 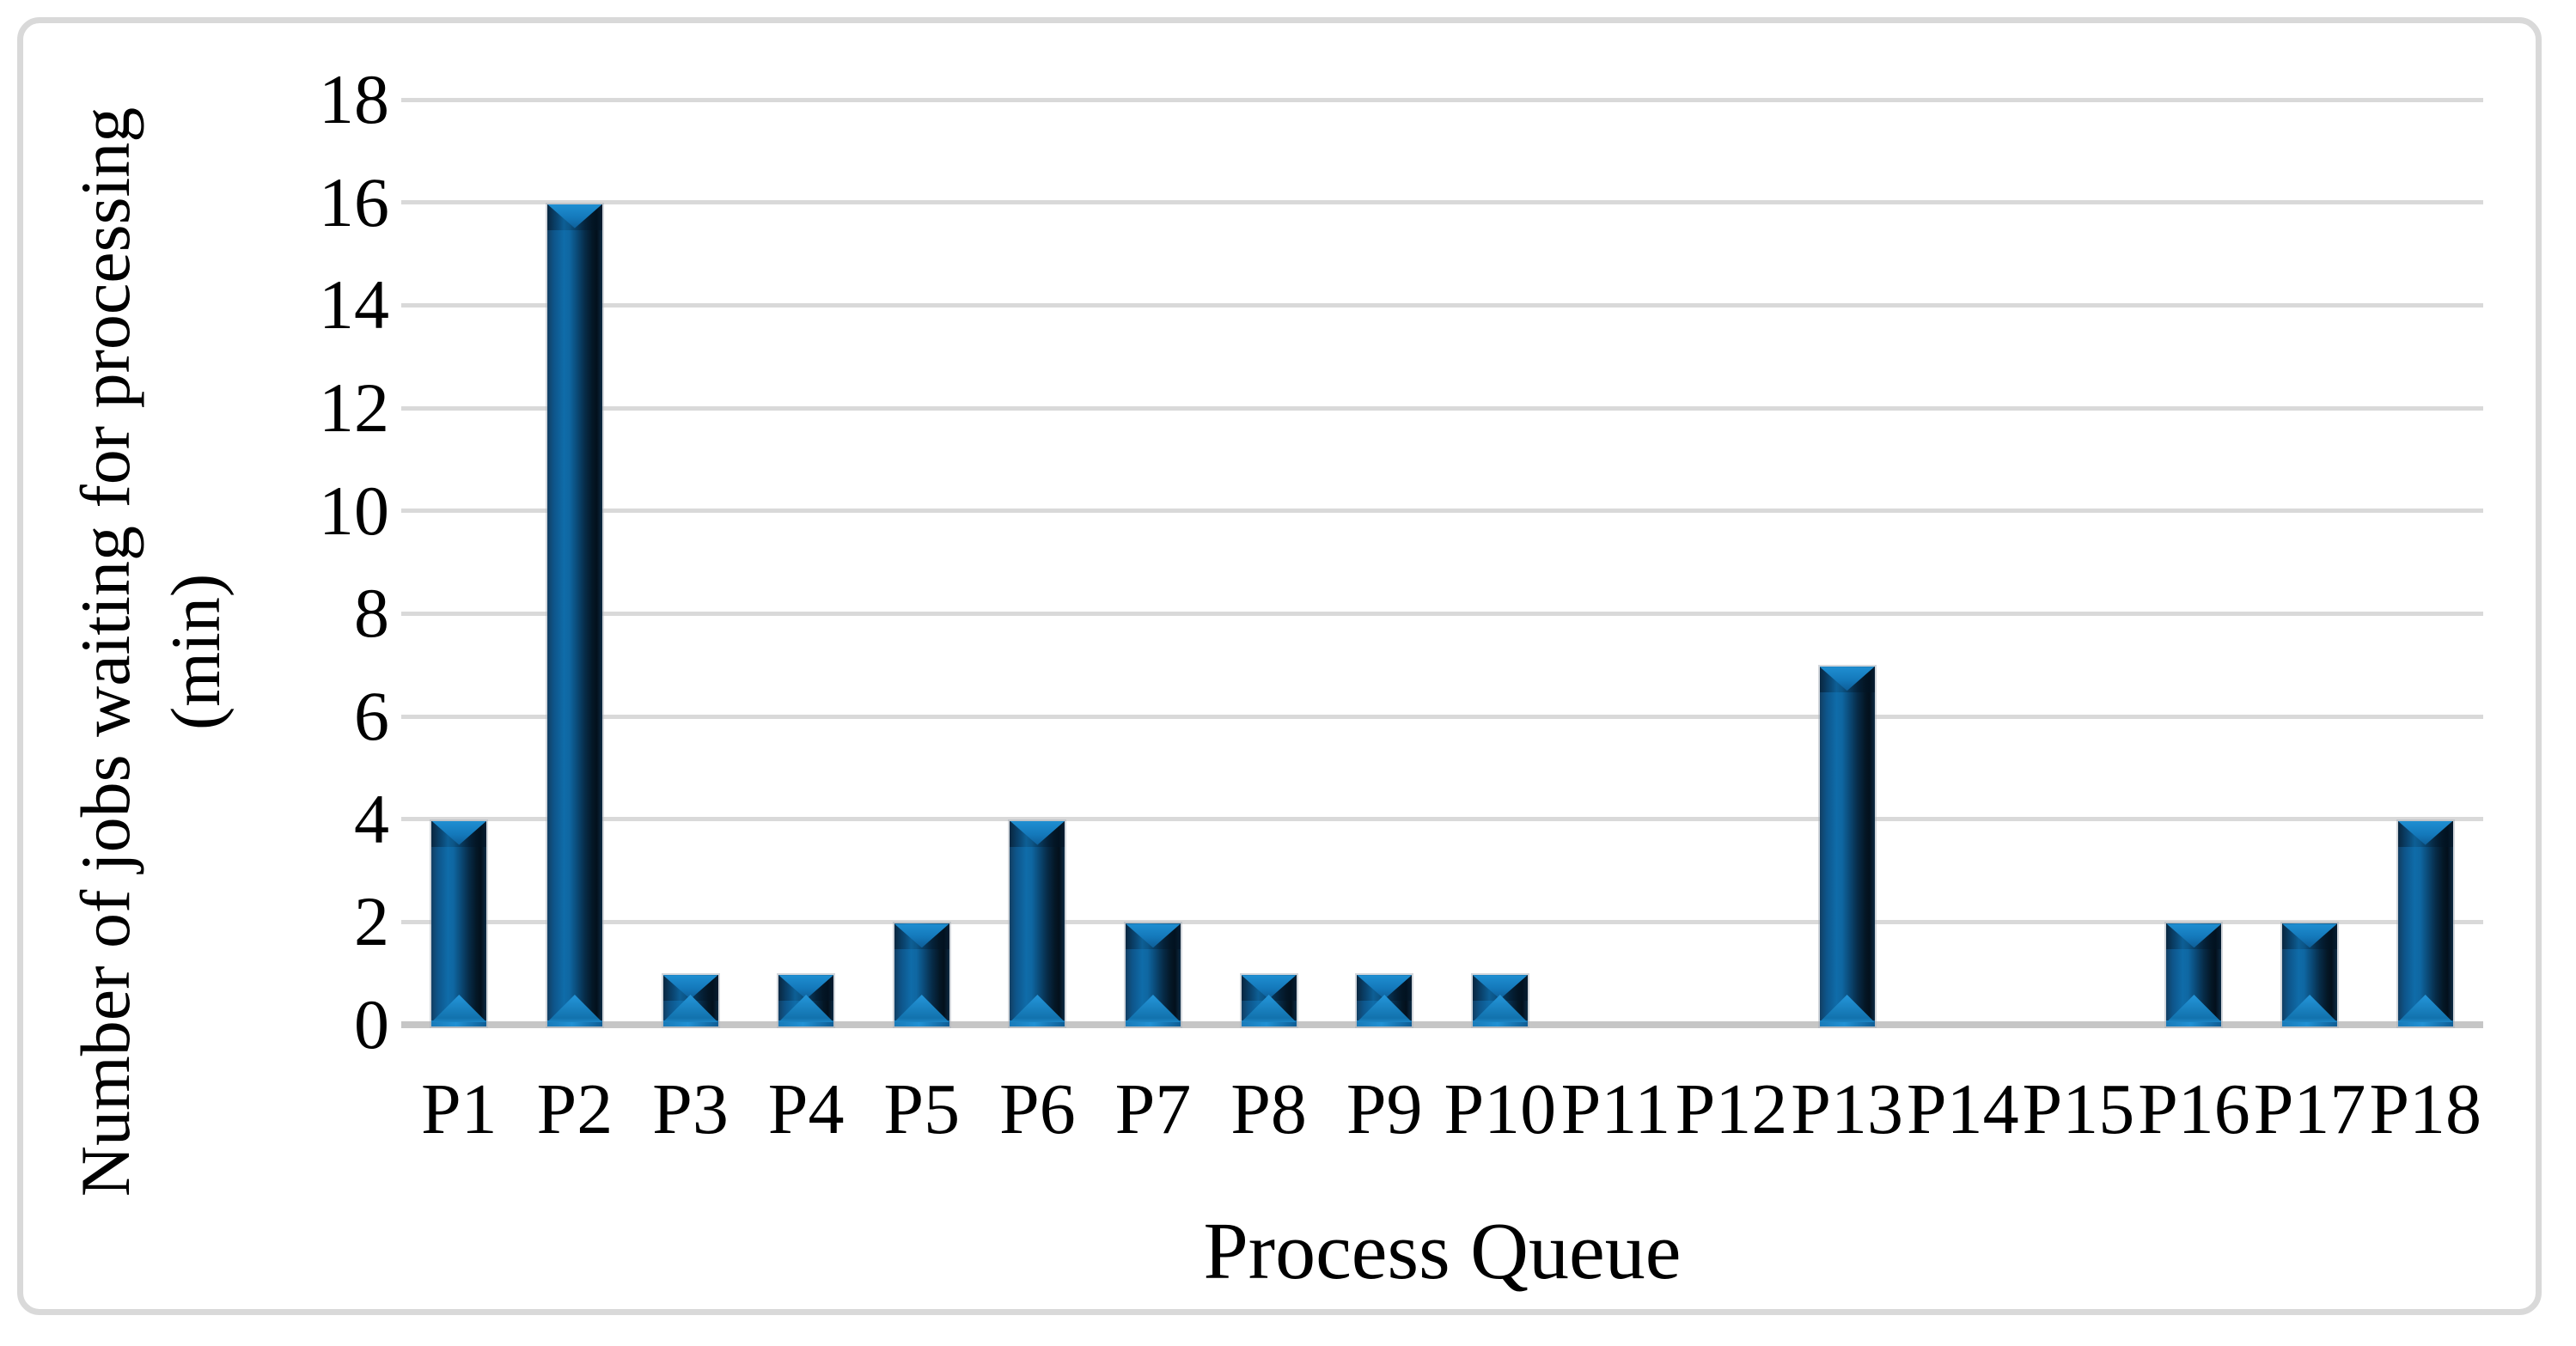 I want to click on bar-P10, so click(x=1500, y=1001).